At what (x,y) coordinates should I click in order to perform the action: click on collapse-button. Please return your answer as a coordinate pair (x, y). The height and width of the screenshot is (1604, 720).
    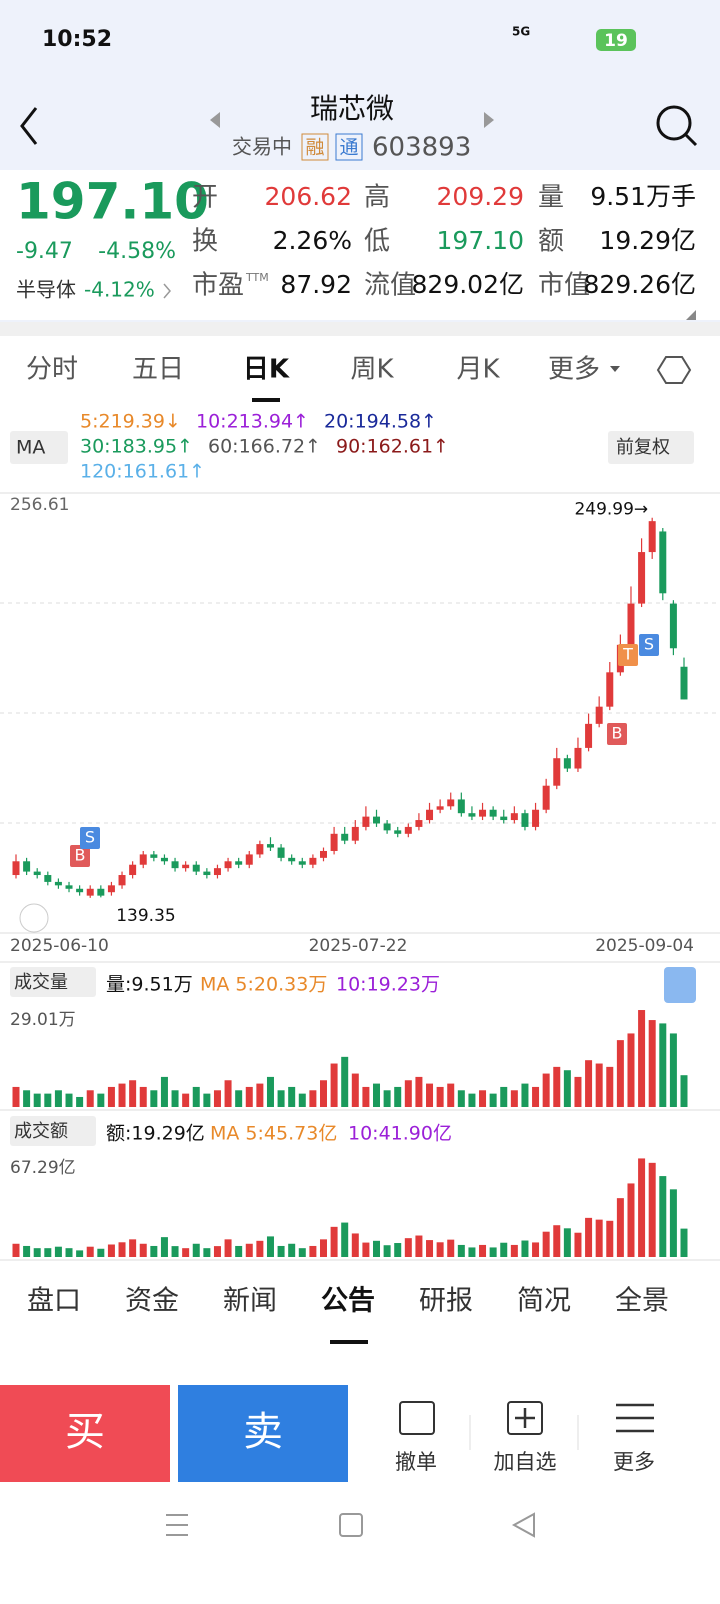
    Looking at the image, I should click on (680, 985).